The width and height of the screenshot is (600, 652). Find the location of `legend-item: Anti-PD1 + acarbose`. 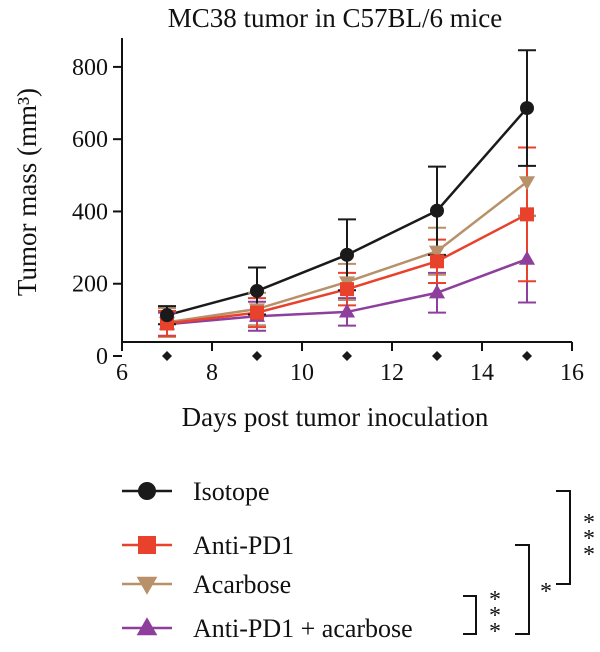

legend-item: Anti-PD1 + acarbose is located at coordinates (267, 628).